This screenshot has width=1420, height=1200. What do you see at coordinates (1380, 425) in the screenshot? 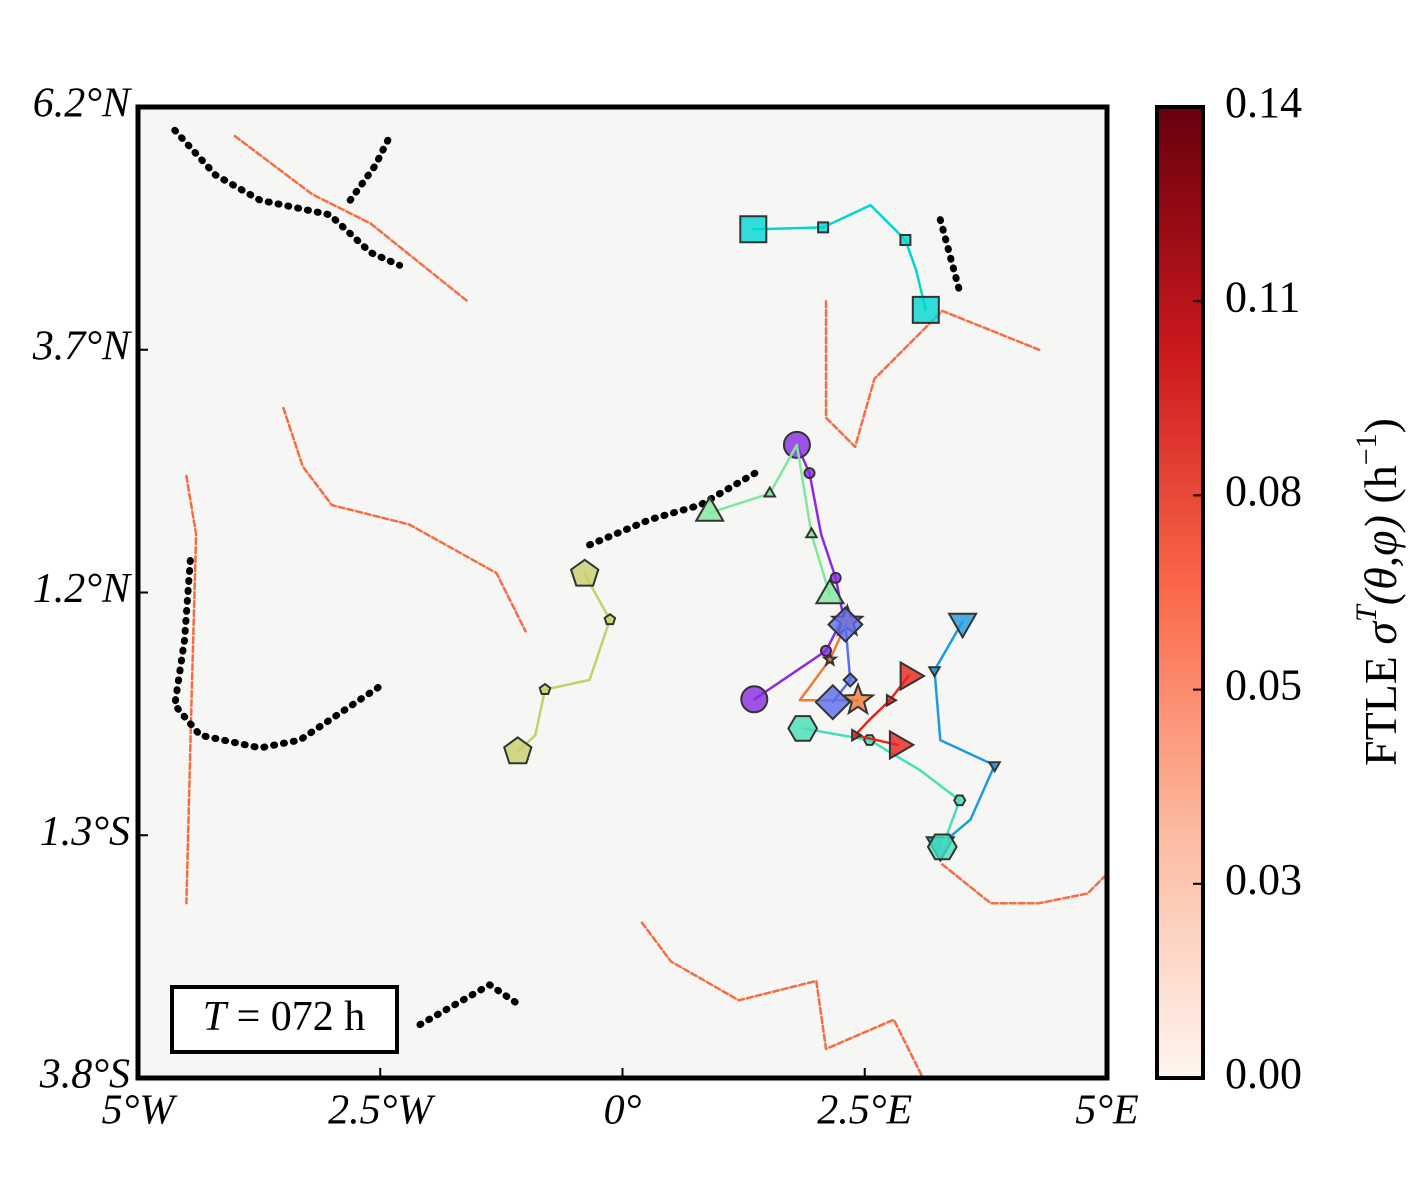
I see `colorbar-close: )` at bounding box center [1380, 425].